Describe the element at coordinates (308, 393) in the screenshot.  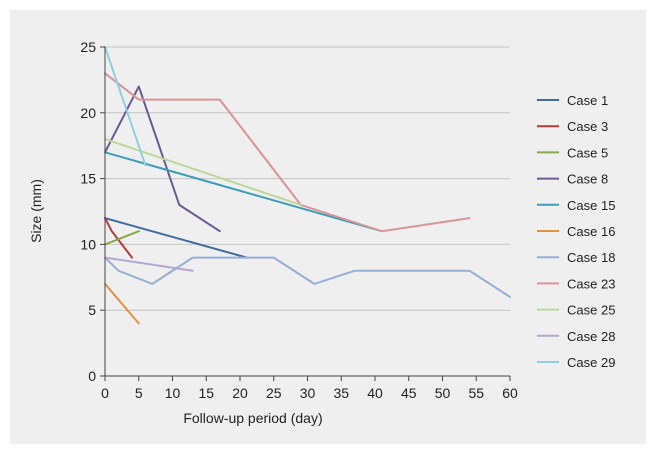
I see `x-tick-label: 30` at that location.